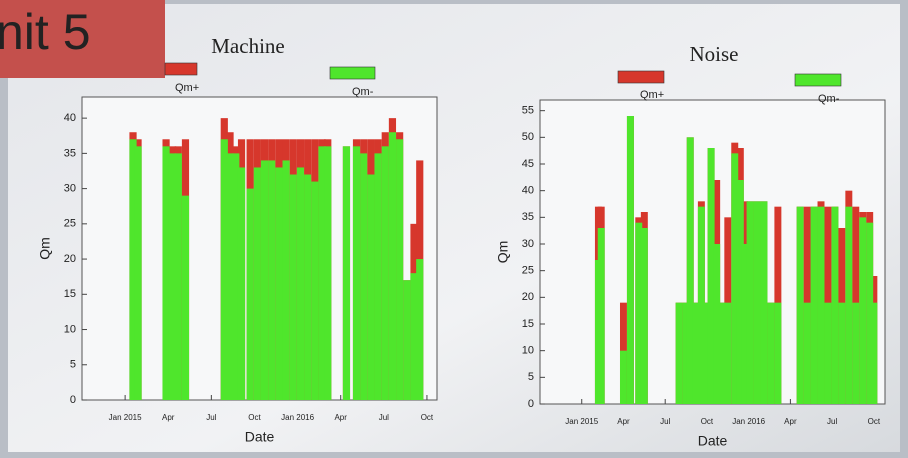 The width and height of the screenshot is (908, 458). Describe the element at coordinates (45, 32) in the screenshot. I see `overlay-label: nit 5` at that location.